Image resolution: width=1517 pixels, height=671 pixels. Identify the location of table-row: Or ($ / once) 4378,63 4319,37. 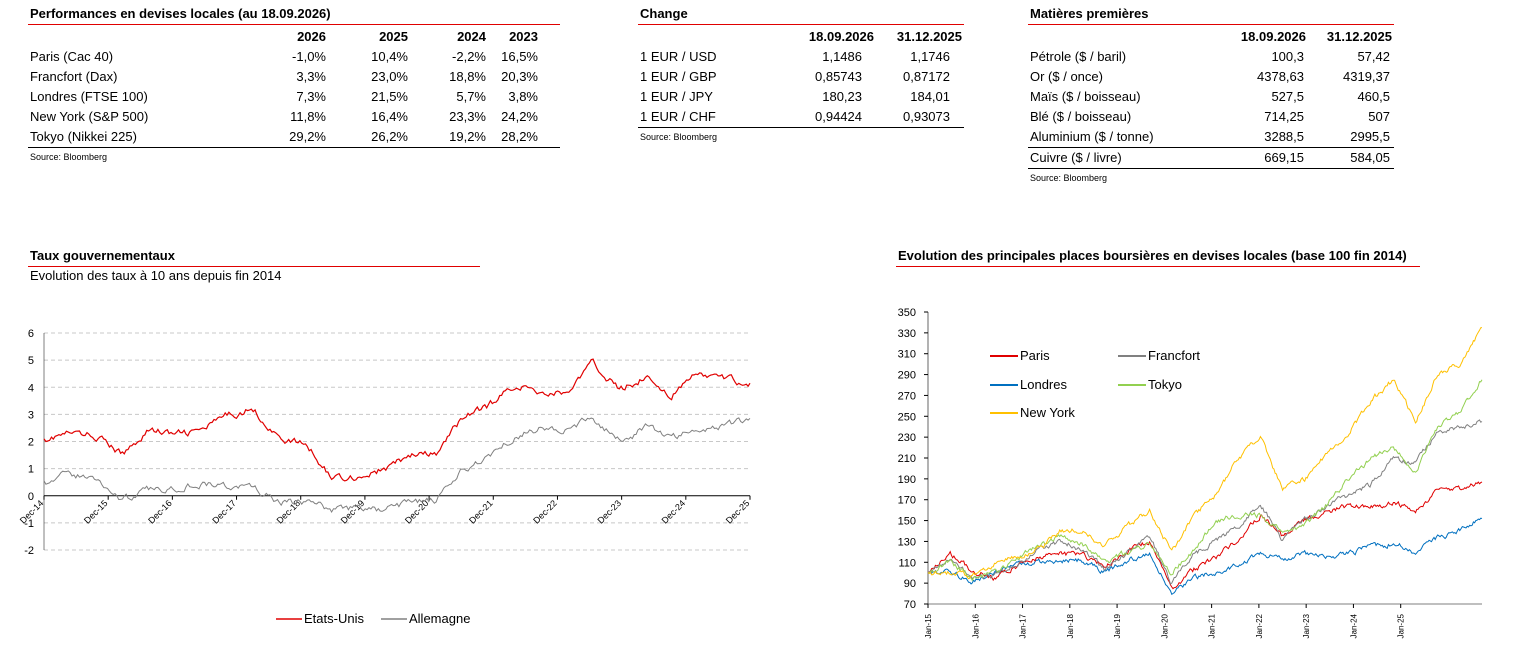
(1211, 77).